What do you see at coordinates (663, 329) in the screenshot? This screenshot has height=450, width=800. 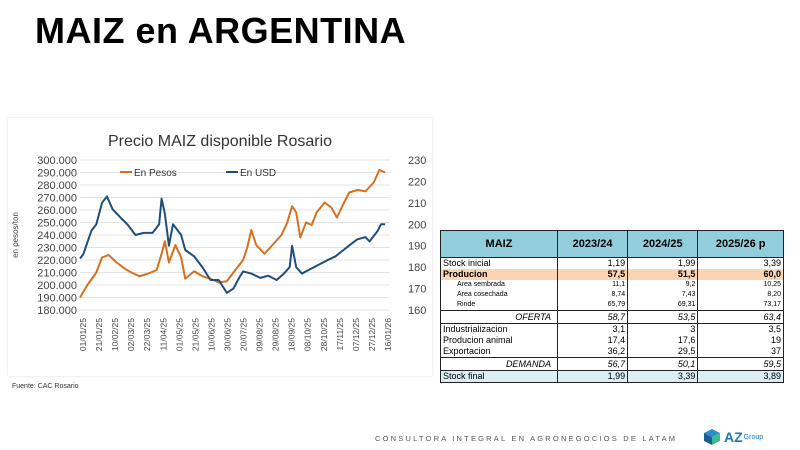 I see `value-cell: 3` at bounding box center [663, 329].